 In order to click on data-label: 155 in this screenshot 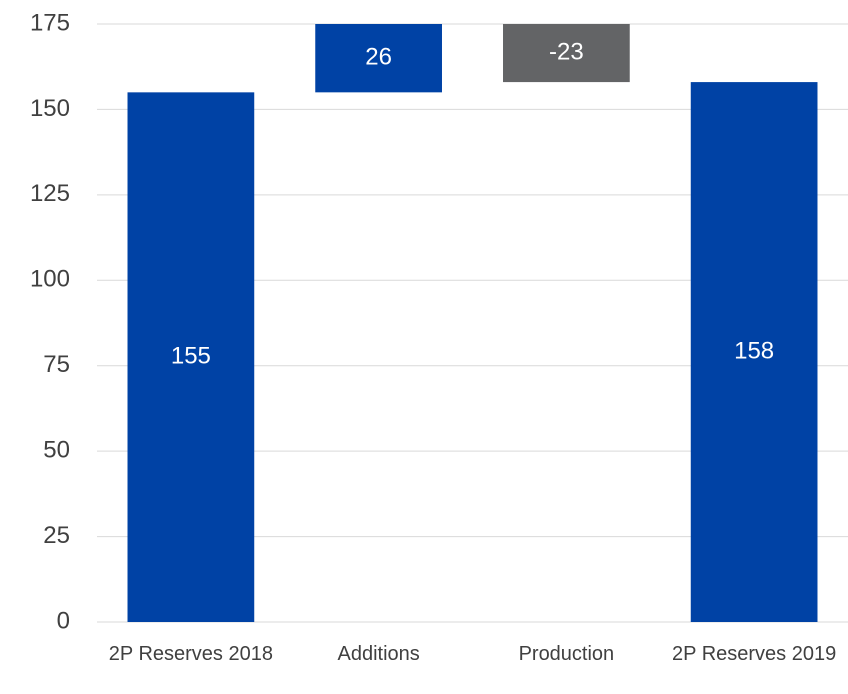, I will do `click(191, 356)`.